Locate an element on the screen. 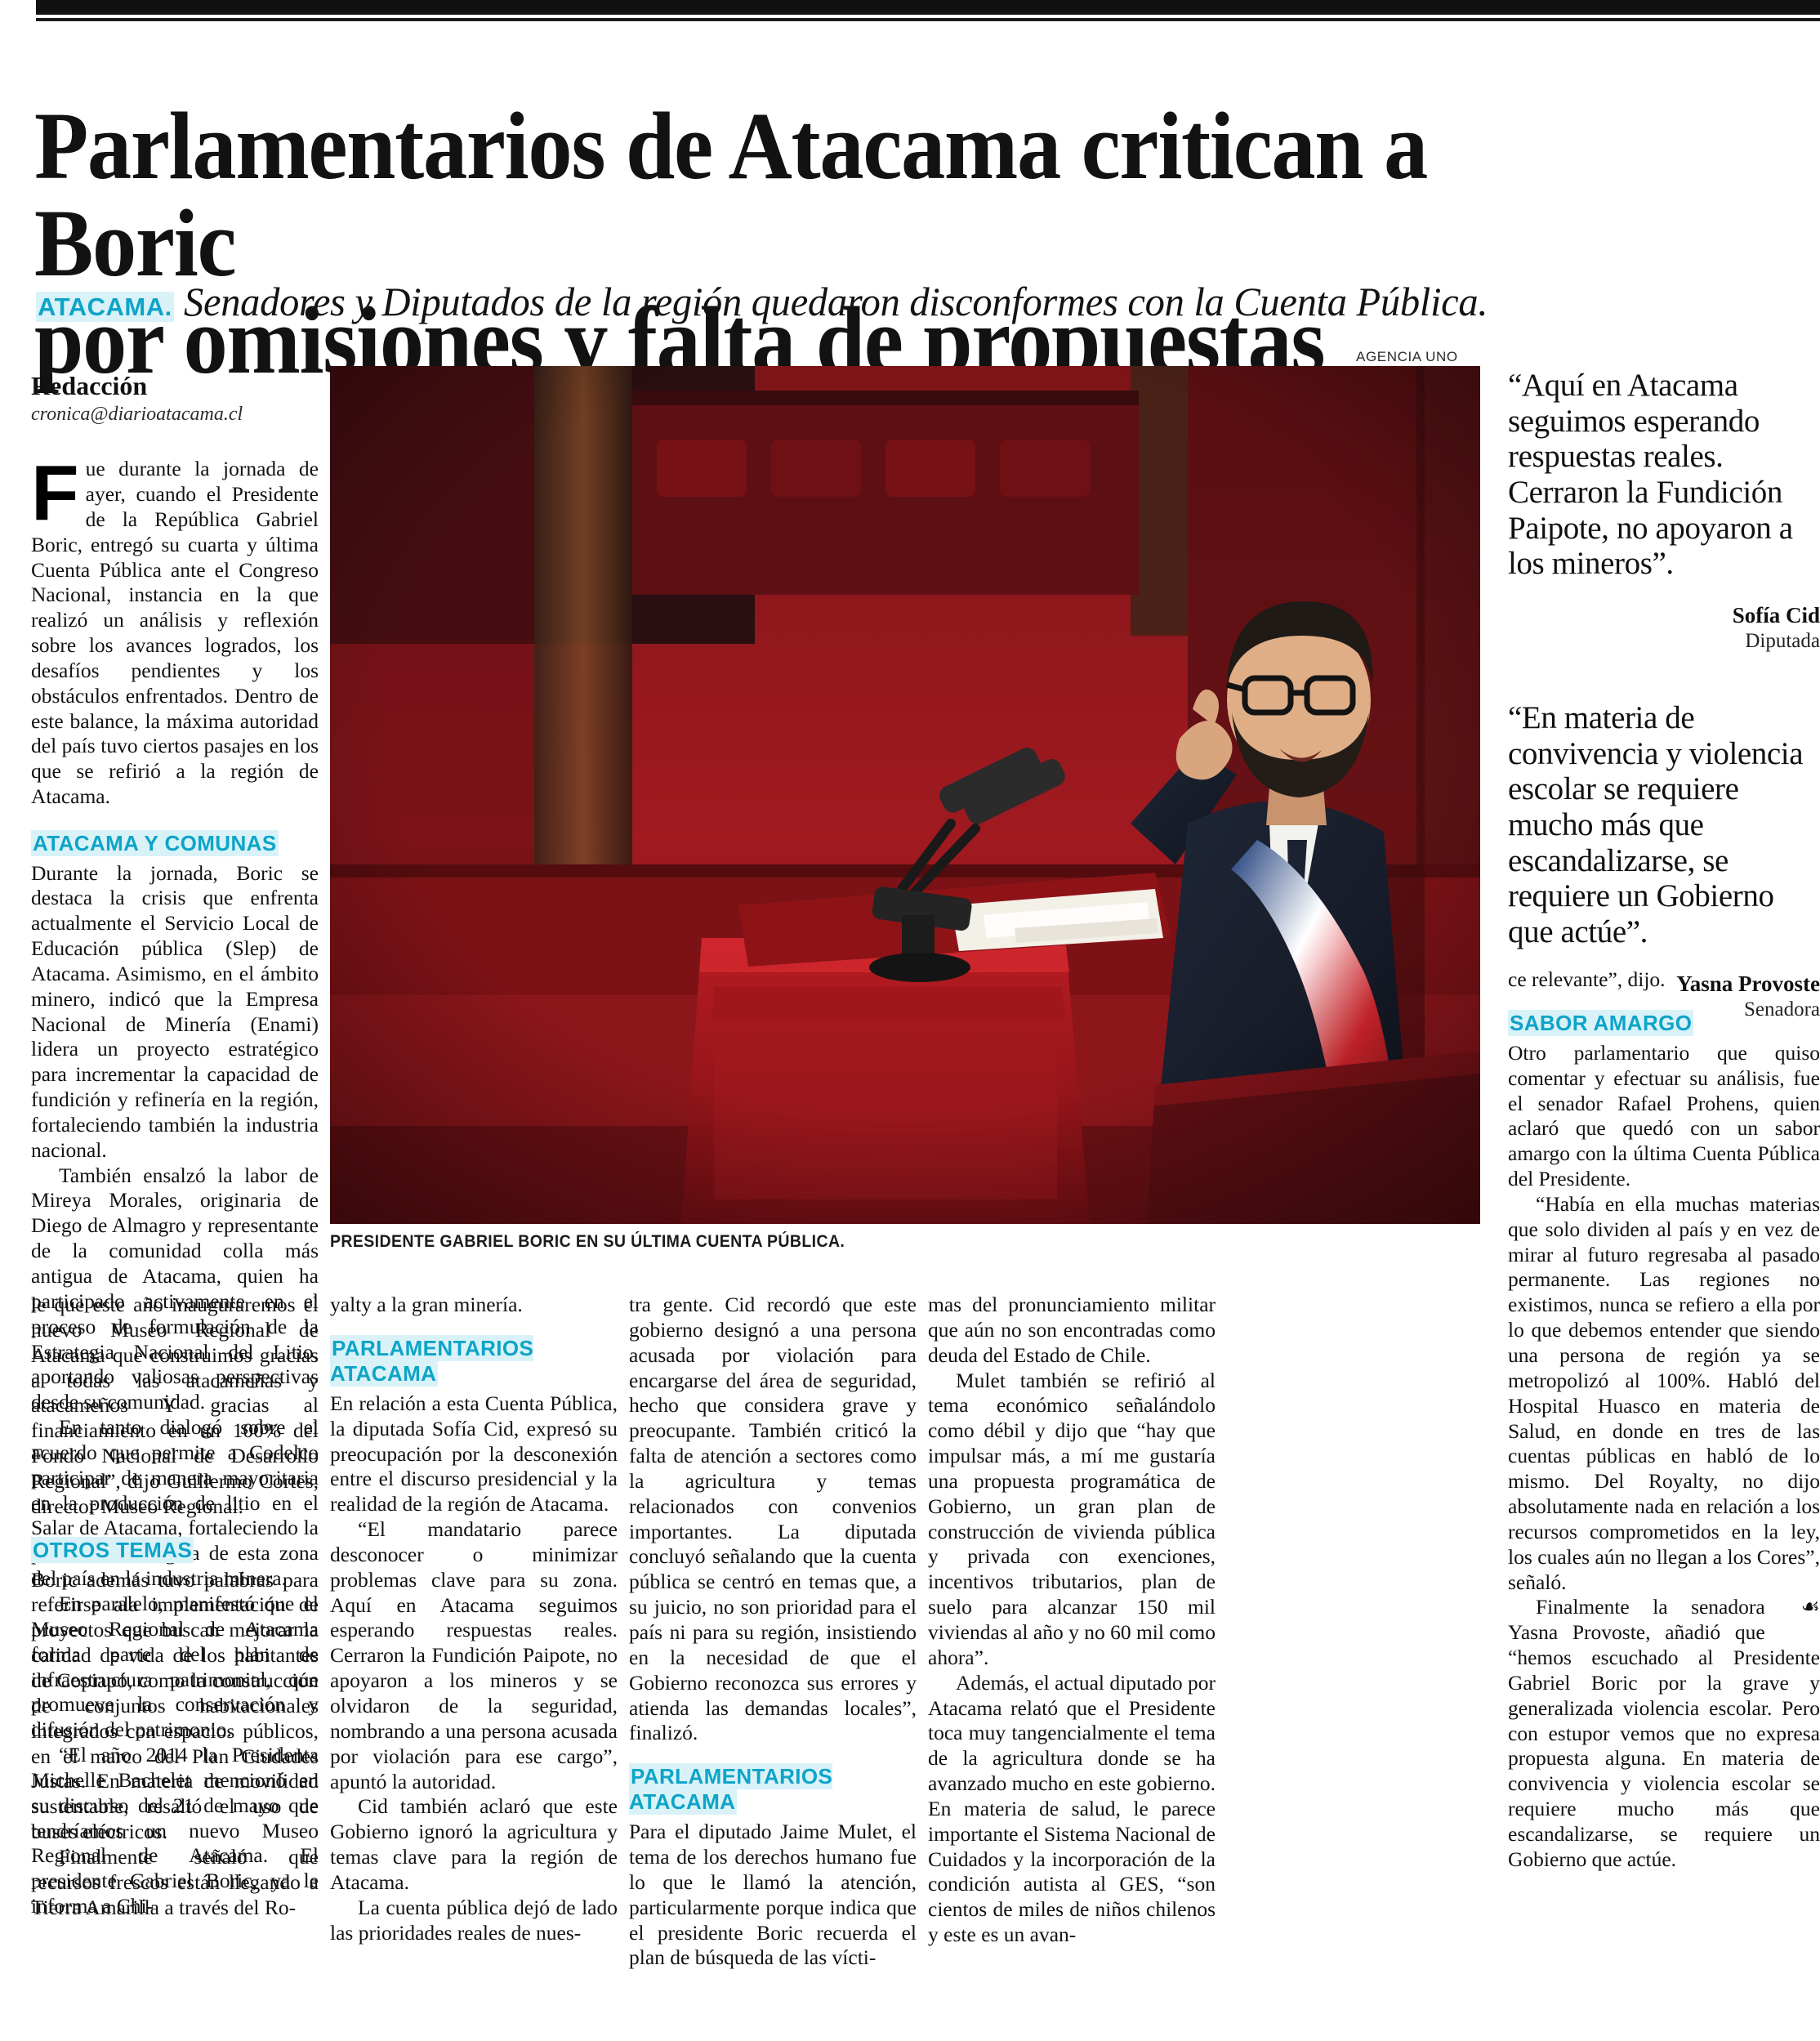 This screenshot has height=2041, width=1820. page-top-rule-thin is located at coordinates (928, 19).